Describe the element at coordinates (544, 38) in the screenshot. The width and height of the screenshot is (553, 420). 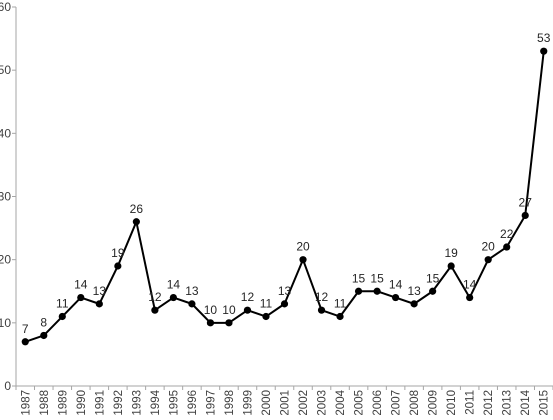
I see `data-label: 53` at that location.